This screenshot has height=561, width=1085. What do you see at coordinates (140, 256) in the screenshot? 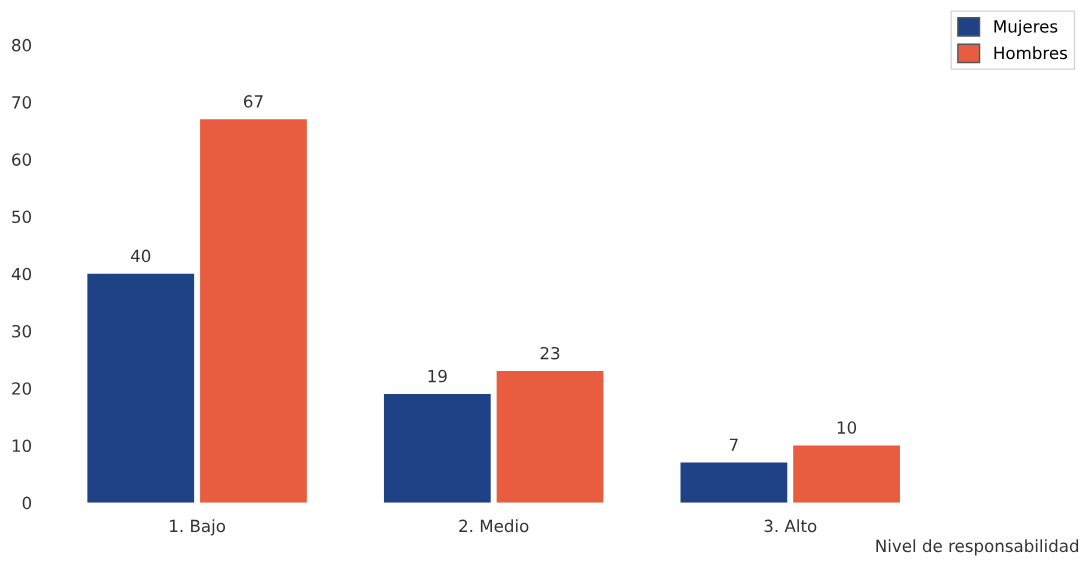
I see `data-label: 40` at bounding box center [140, 256].